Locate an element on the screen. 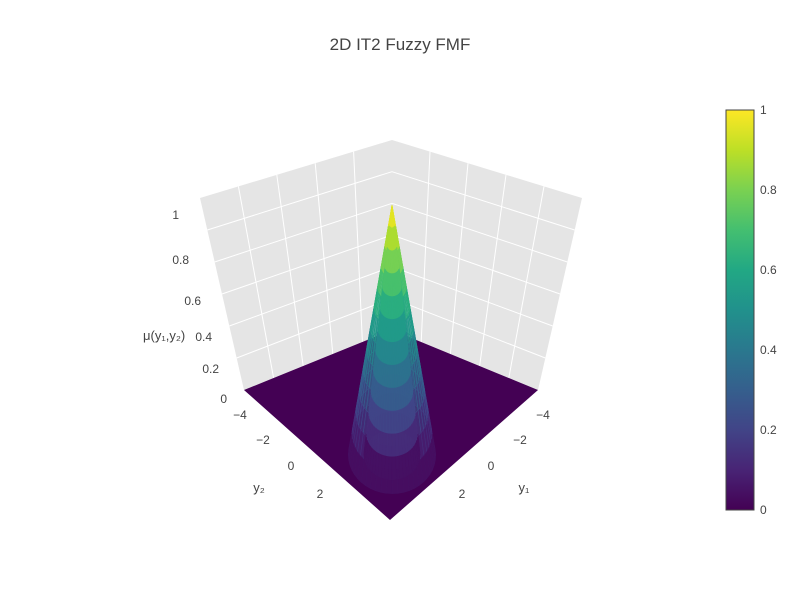 The width and height of the screenshot is (800, 600). z-tick-label: 0 is located at coordinates (223, 399).